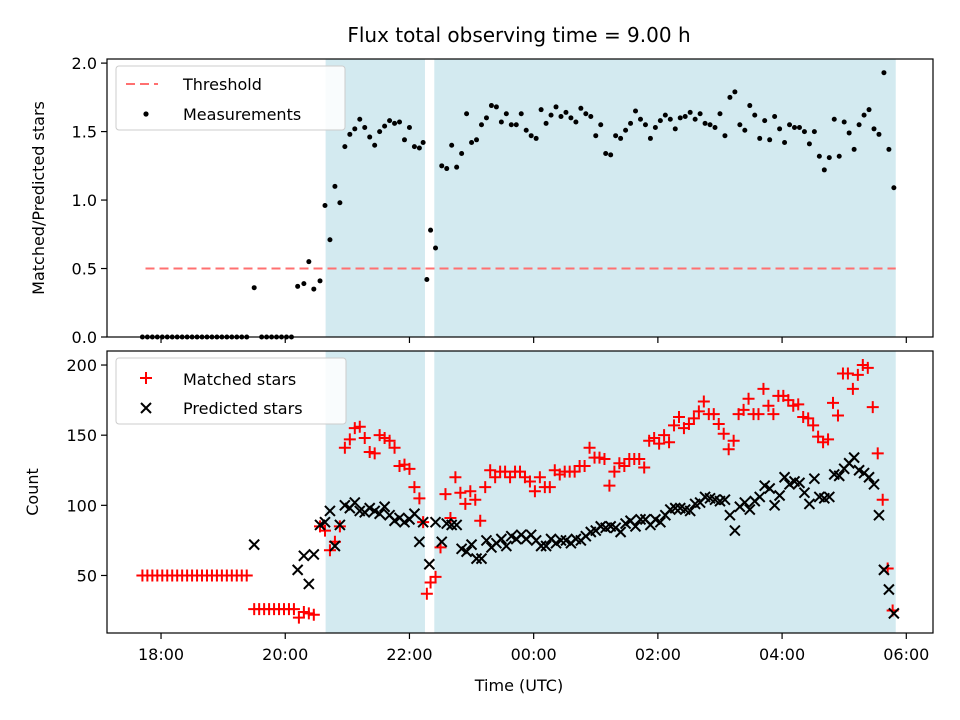  Describe the element at coordinates (84, 63) in the screenshot. I see `top-y-tick-label-4: 2.0` at that location.